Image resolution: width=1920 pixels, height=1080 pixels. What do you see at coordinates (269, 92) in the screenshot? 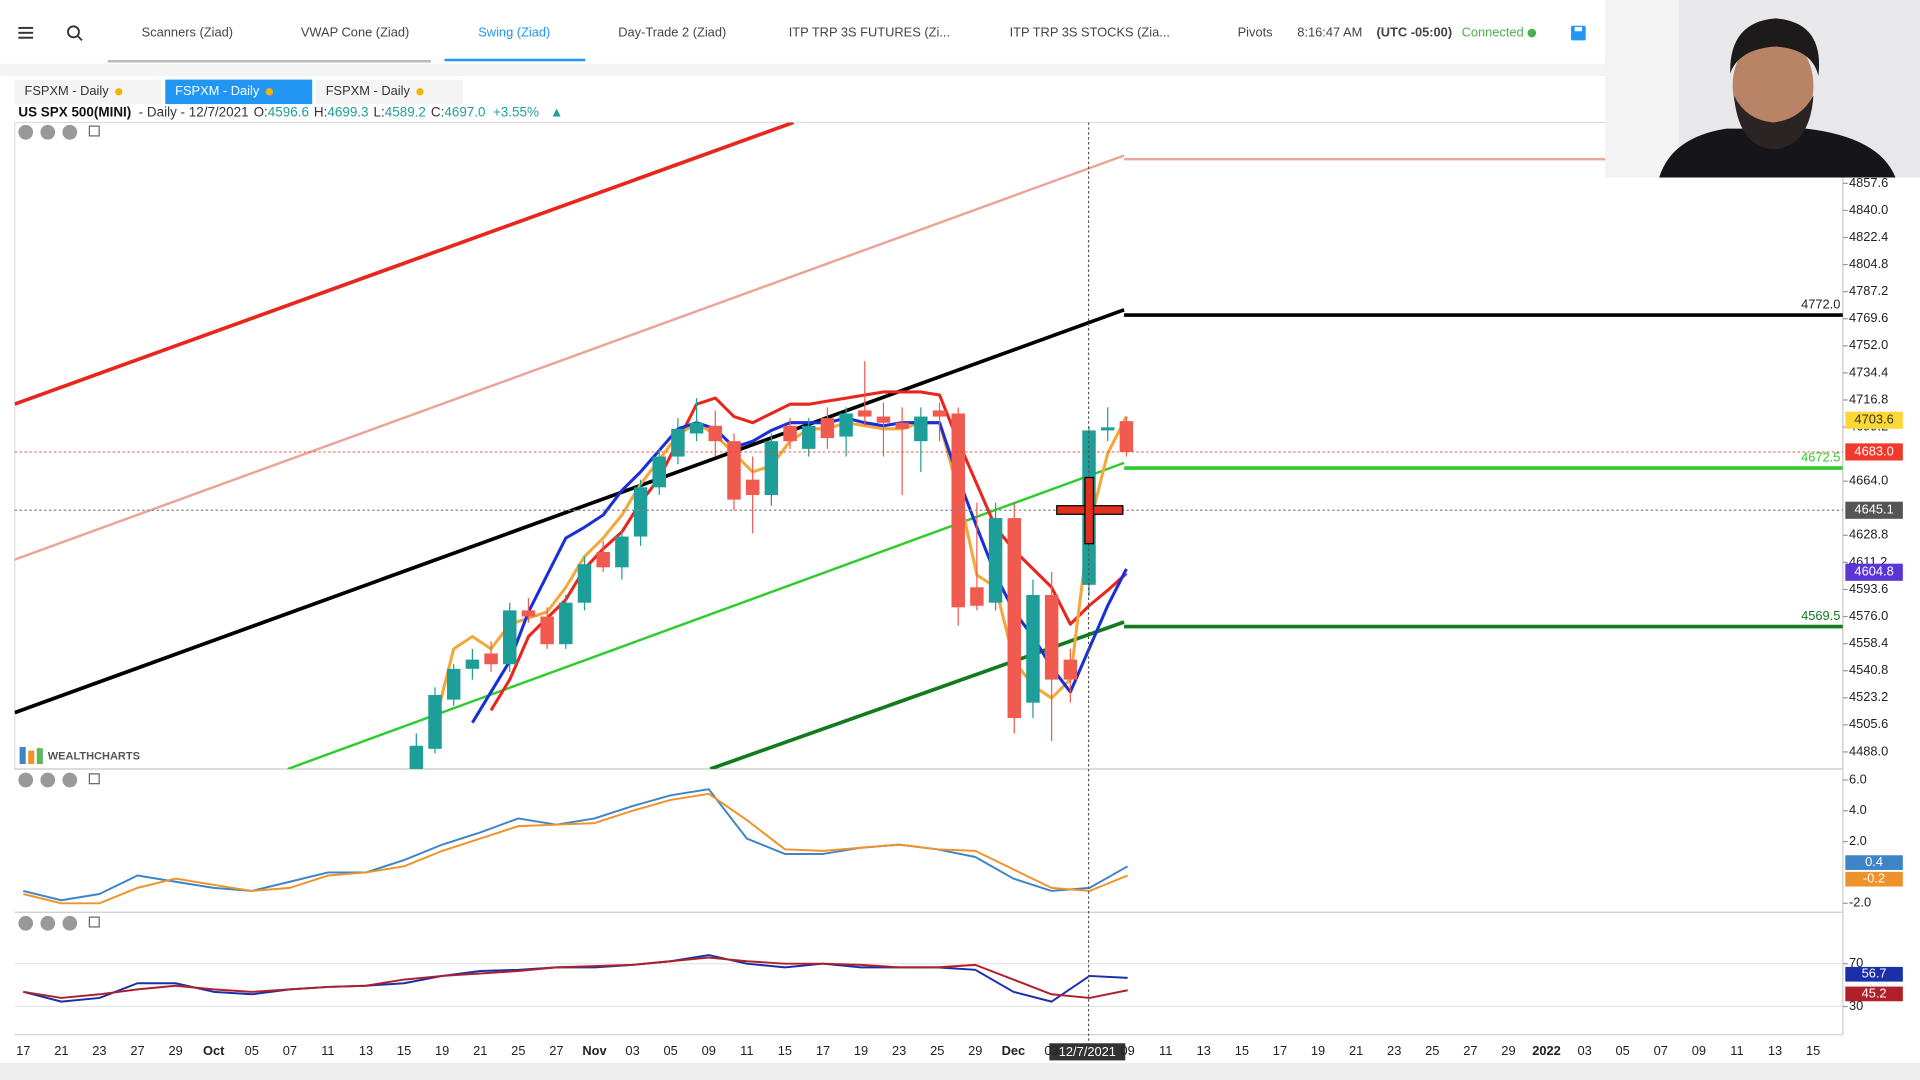
I see `chart-tab-dot` at bounding box center [269, 92].